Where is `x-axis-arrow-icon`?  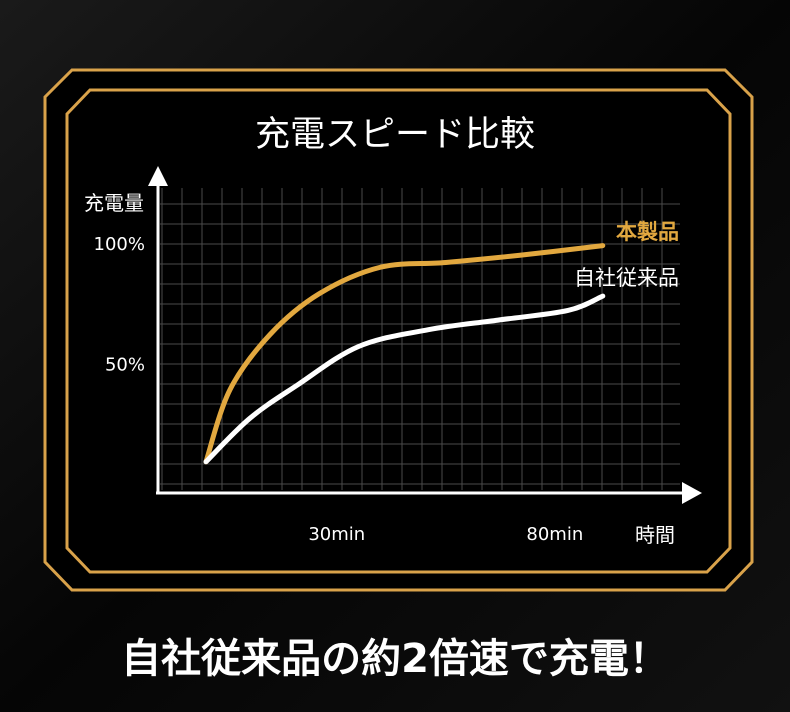 x-axis-arrow-icon is located at coordinates (692, 493).